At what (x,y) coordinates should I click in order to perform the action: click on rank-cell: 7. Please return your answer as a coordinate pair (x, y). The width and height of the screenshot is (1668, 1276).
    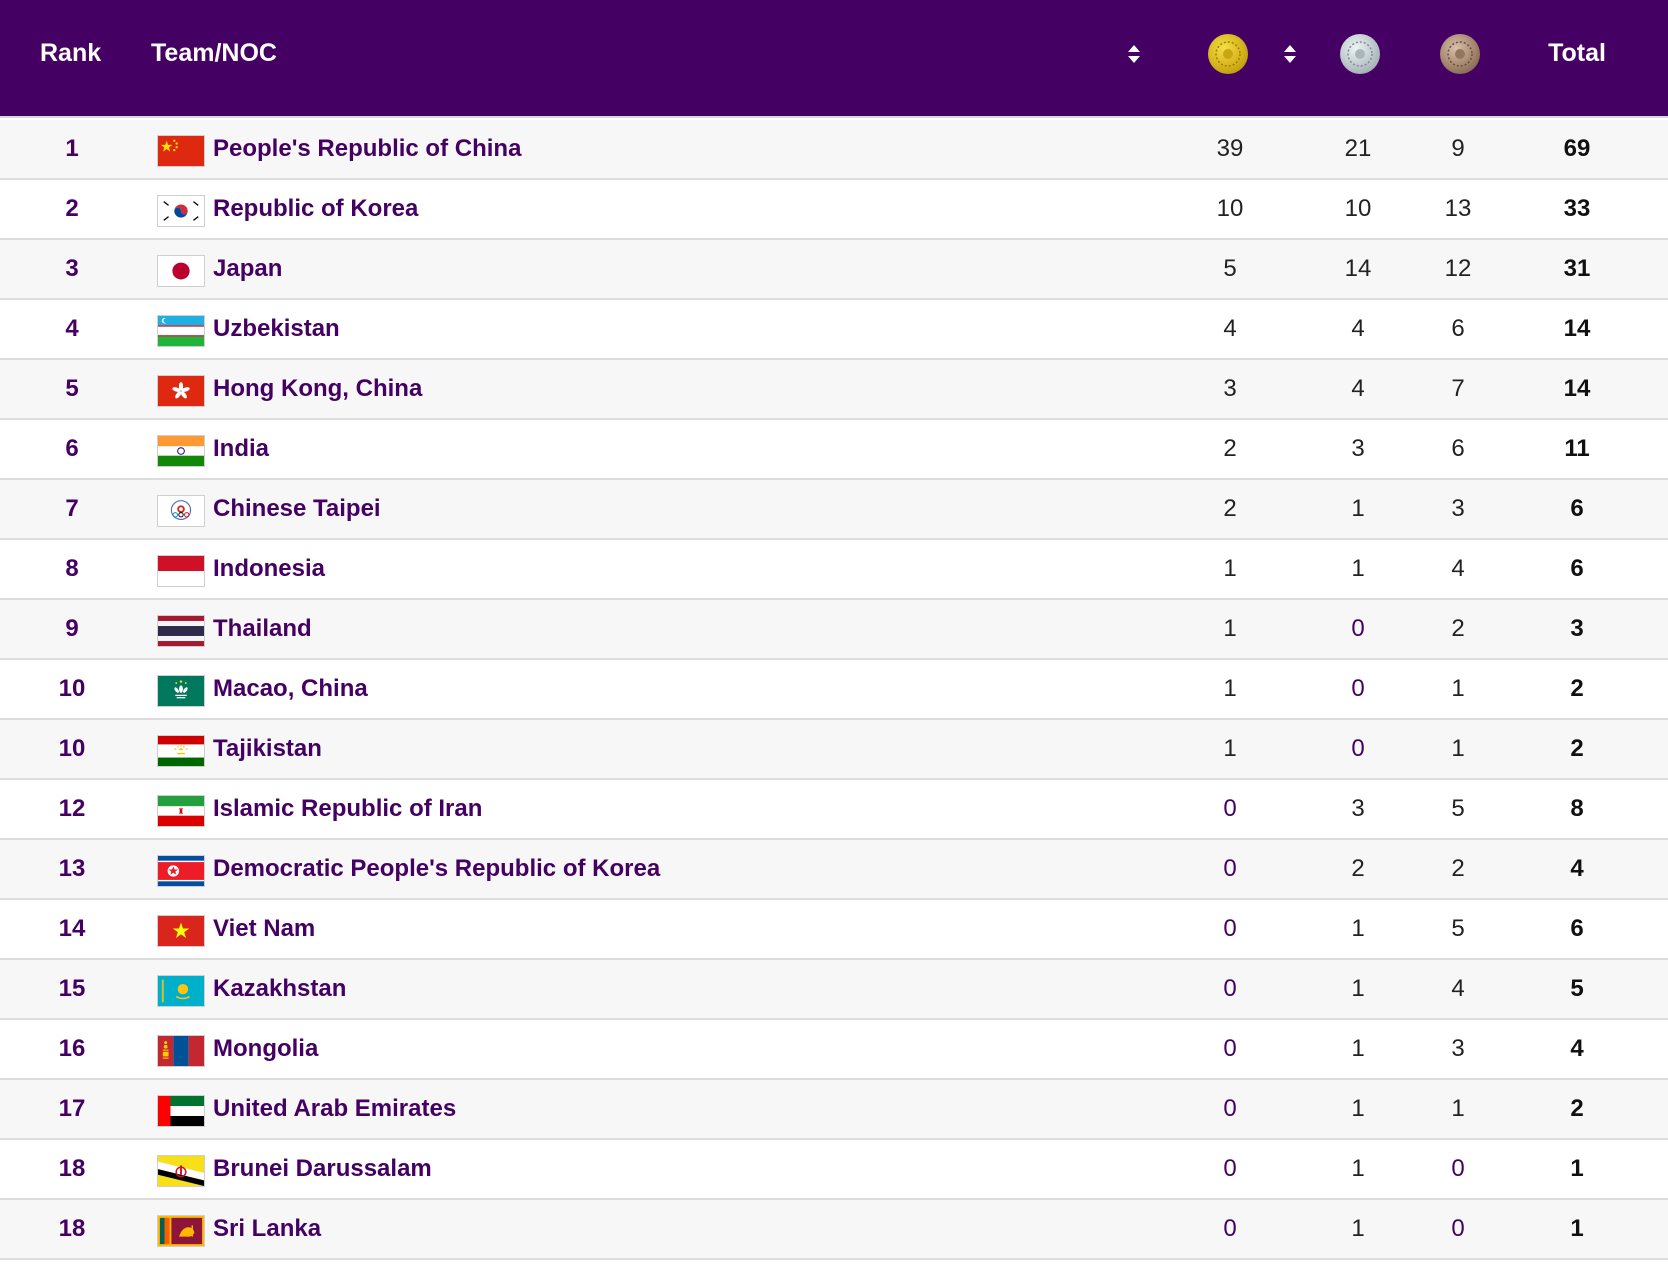
    Looking at the image, I should click on (72, 508).